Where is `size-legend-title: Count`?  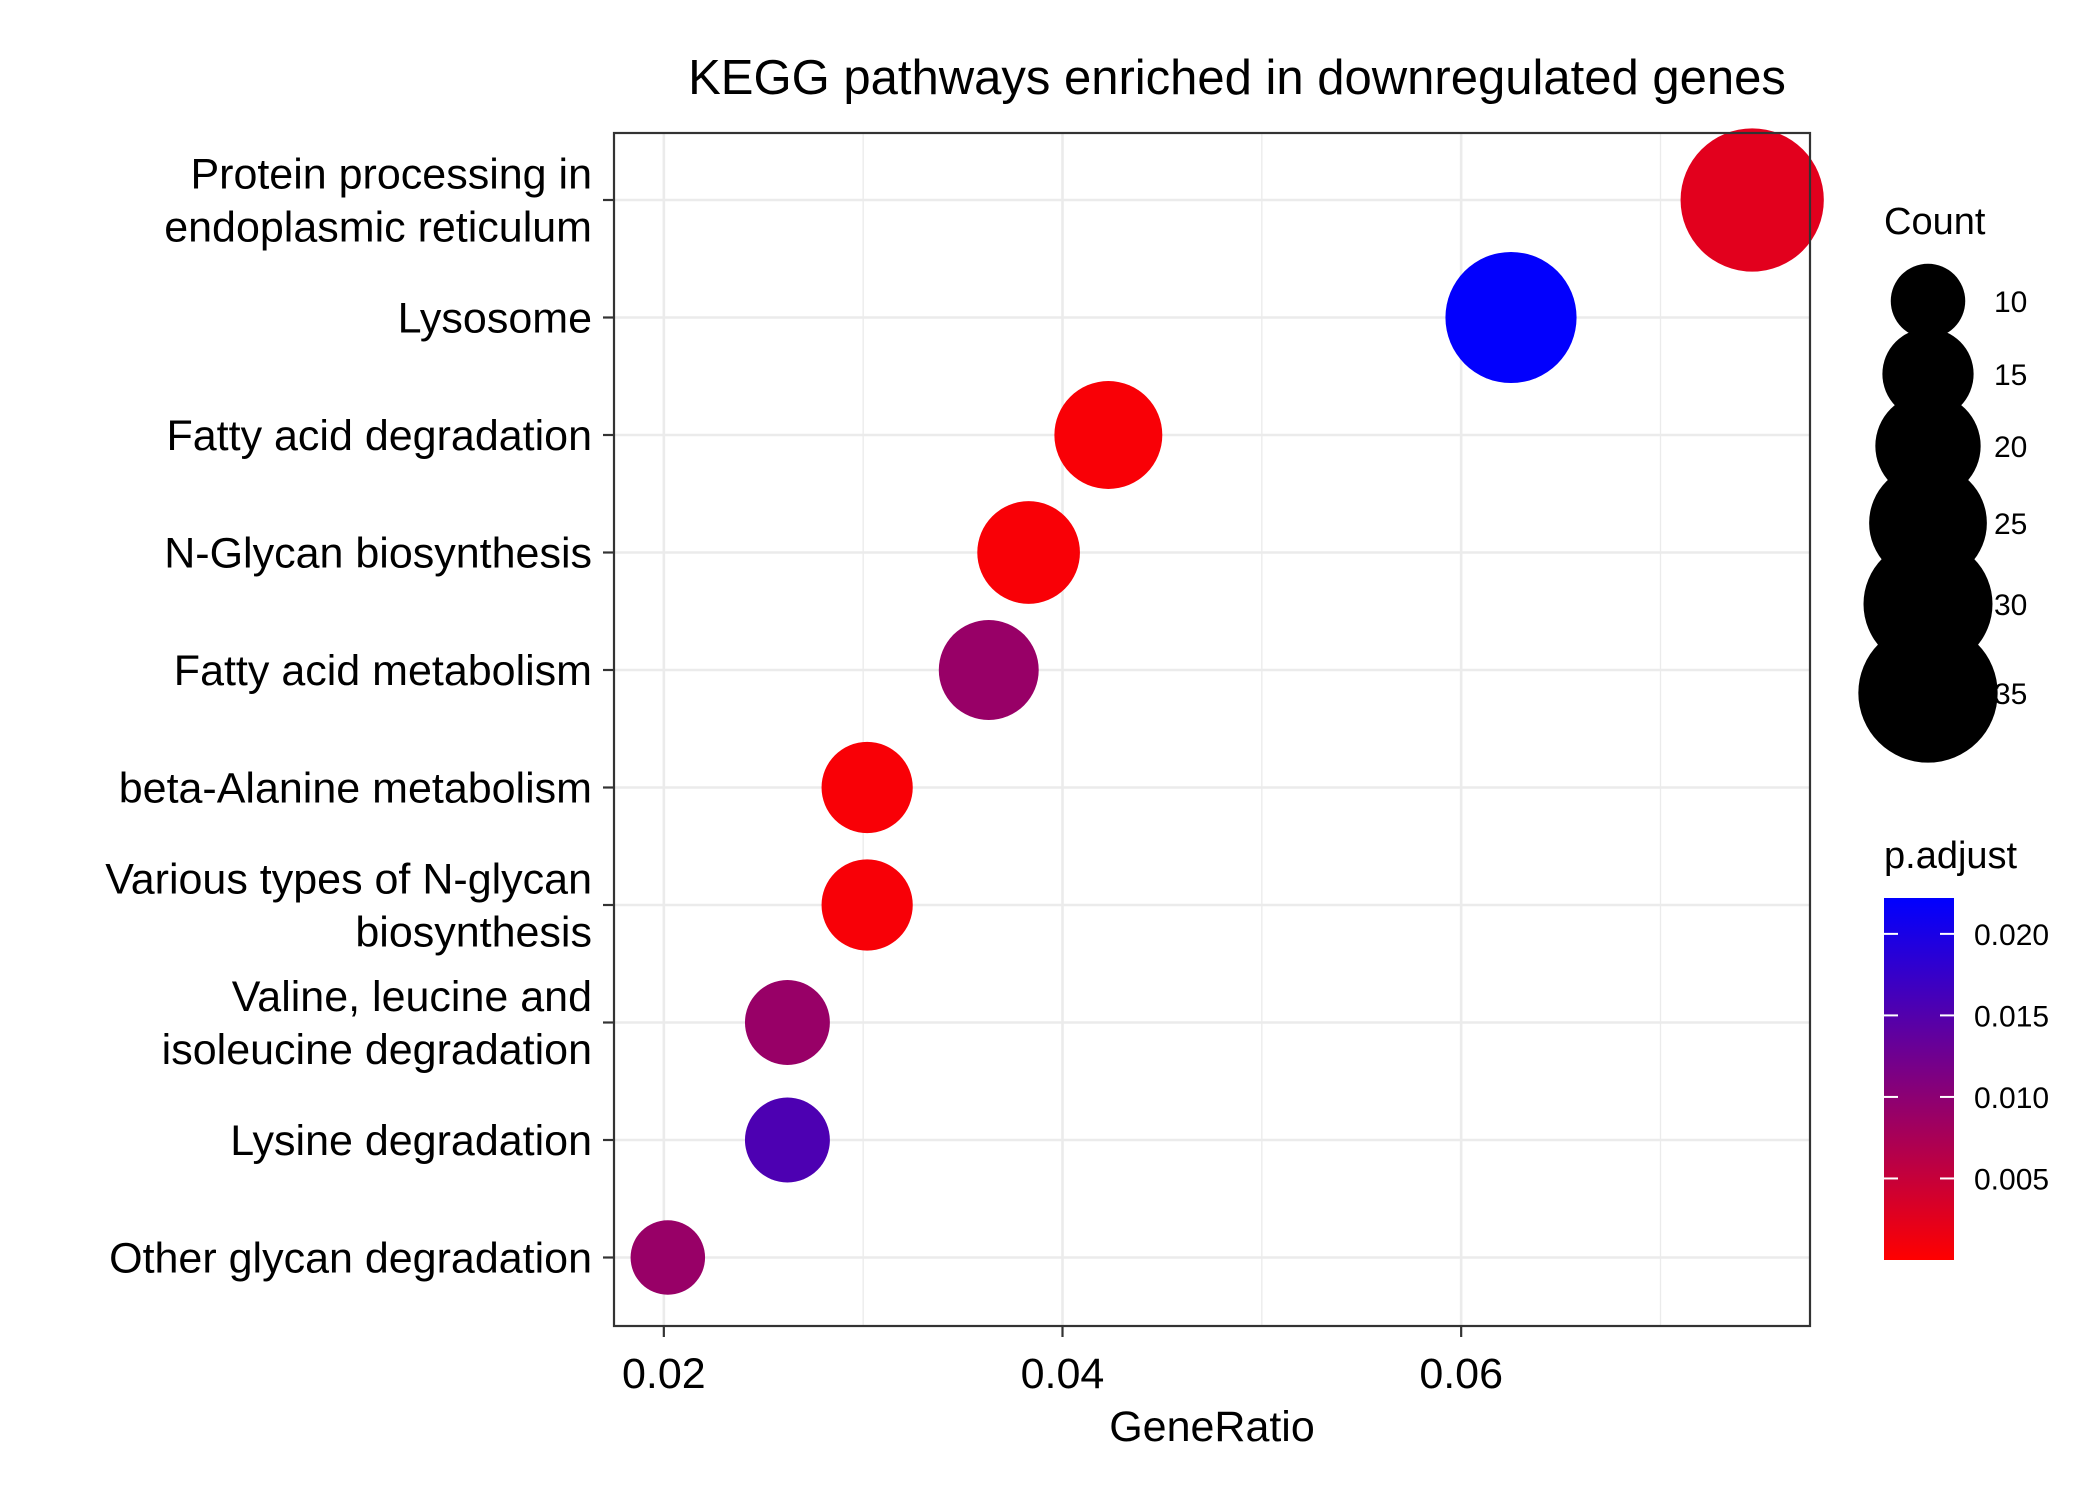 size-legend-title: Count is located at coordinates (1935, 222).